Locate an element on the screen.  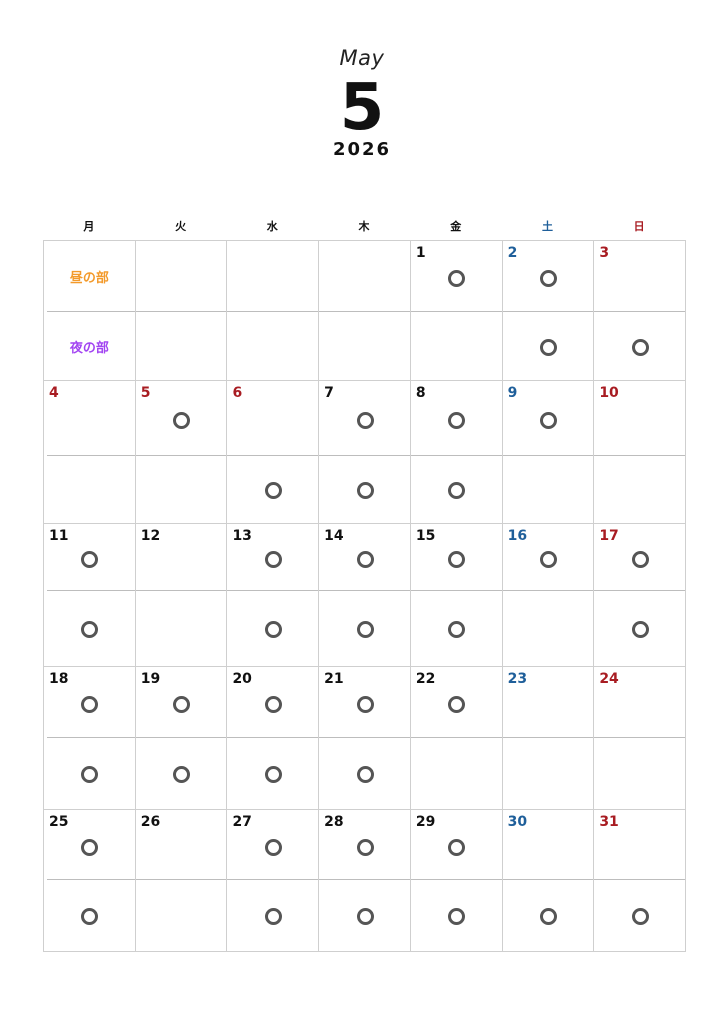
day-cell: 18 is located at coordinates (90, 738).